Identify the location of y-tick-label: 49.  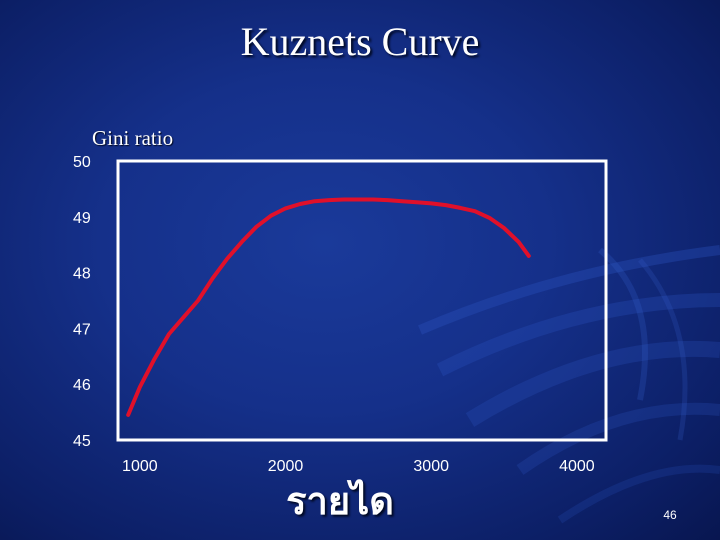
(82, 218).